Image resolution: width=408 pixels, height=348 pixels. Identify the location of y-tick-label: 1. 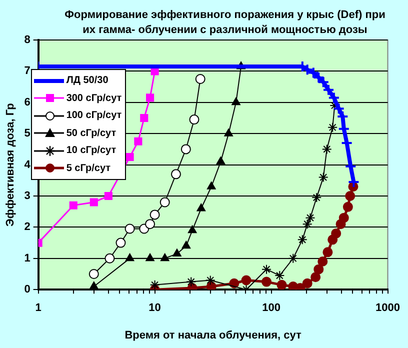
(27, 258).